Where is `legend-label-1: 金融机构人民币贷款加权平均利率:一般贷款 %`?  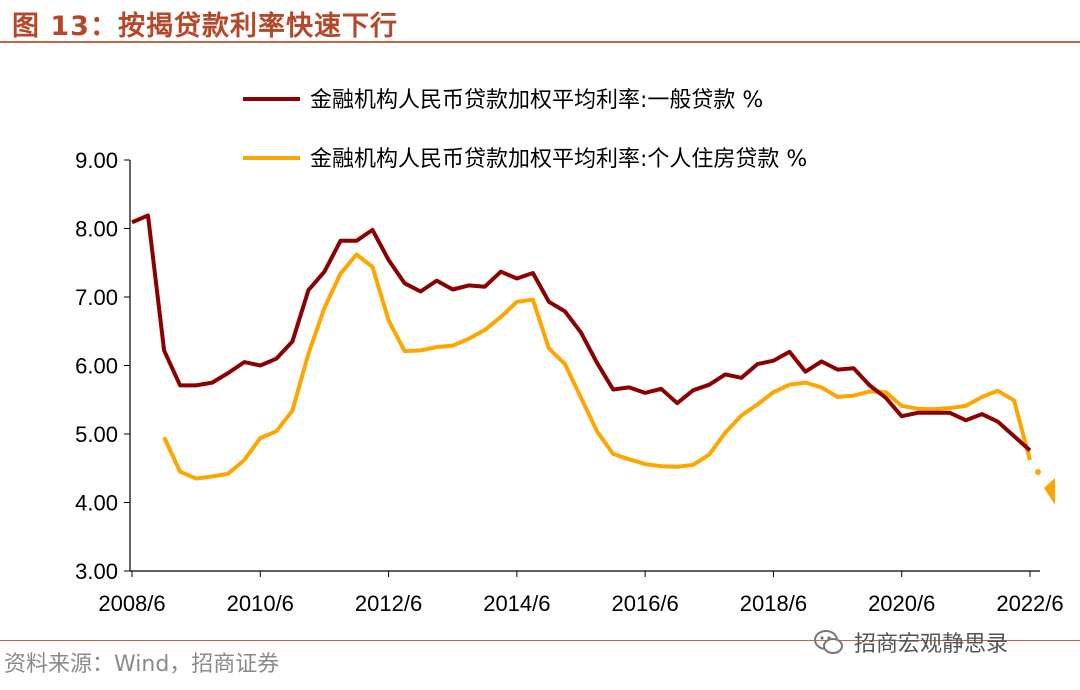
legend-label-1: 金融机构人民币贷款加权平均利率:一般贷款 % is located at coordinates (536, 100).